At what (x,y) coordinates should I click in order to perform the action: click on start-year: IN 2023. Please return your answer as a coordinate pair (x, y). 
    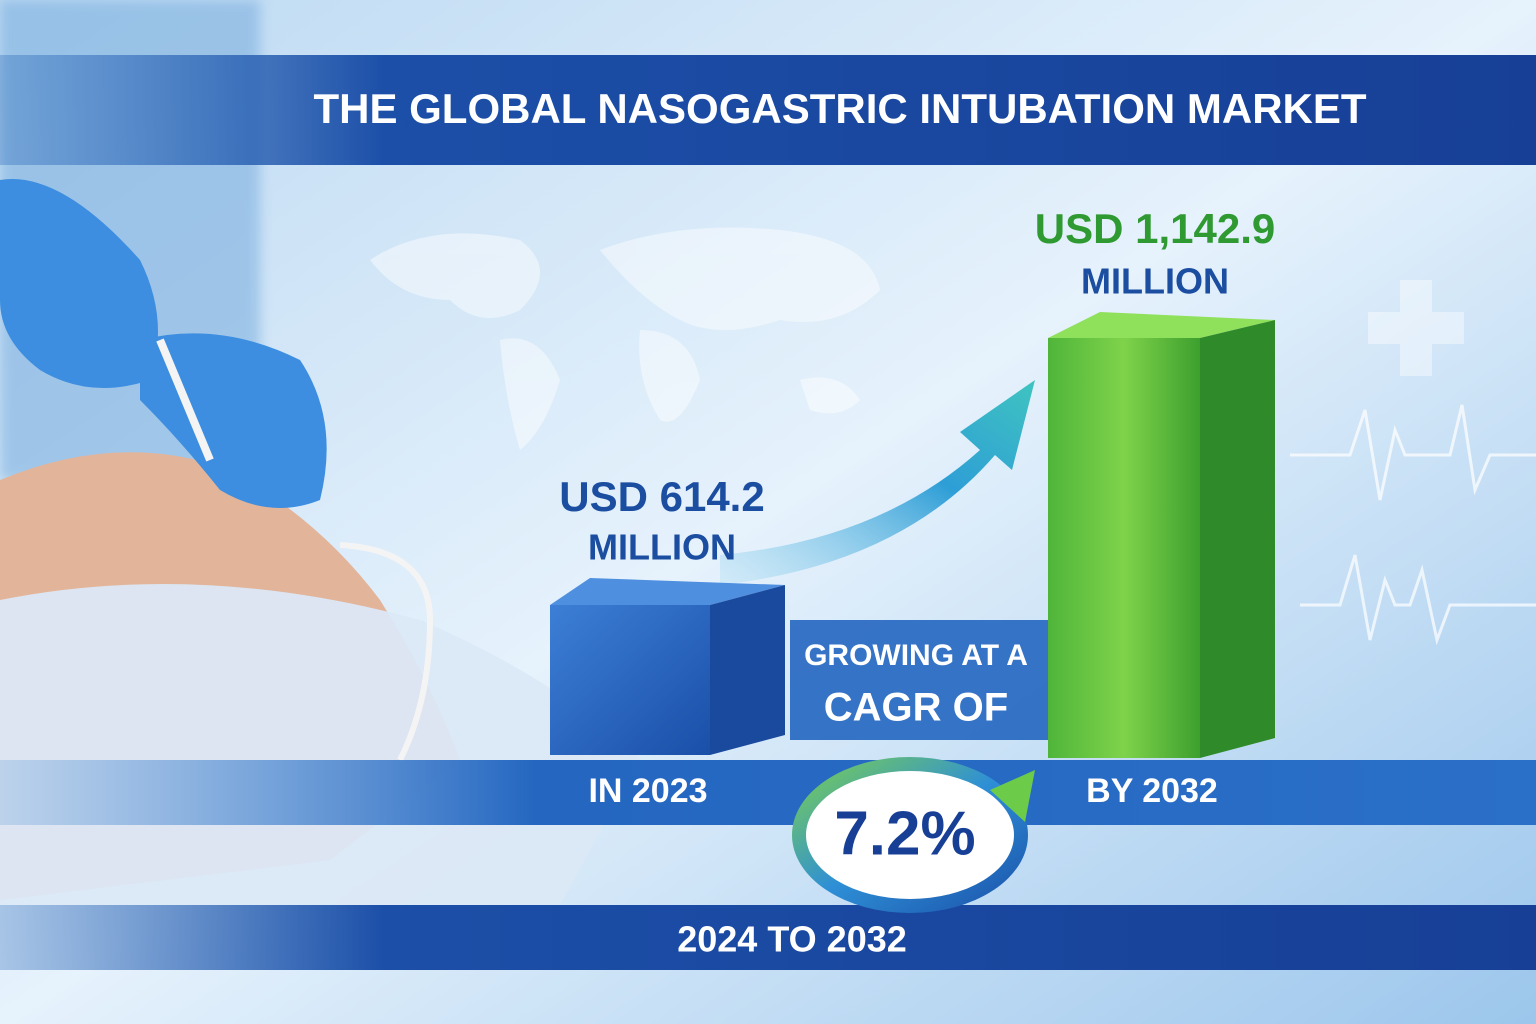
    Looking at the image, I should click on (647, 791).